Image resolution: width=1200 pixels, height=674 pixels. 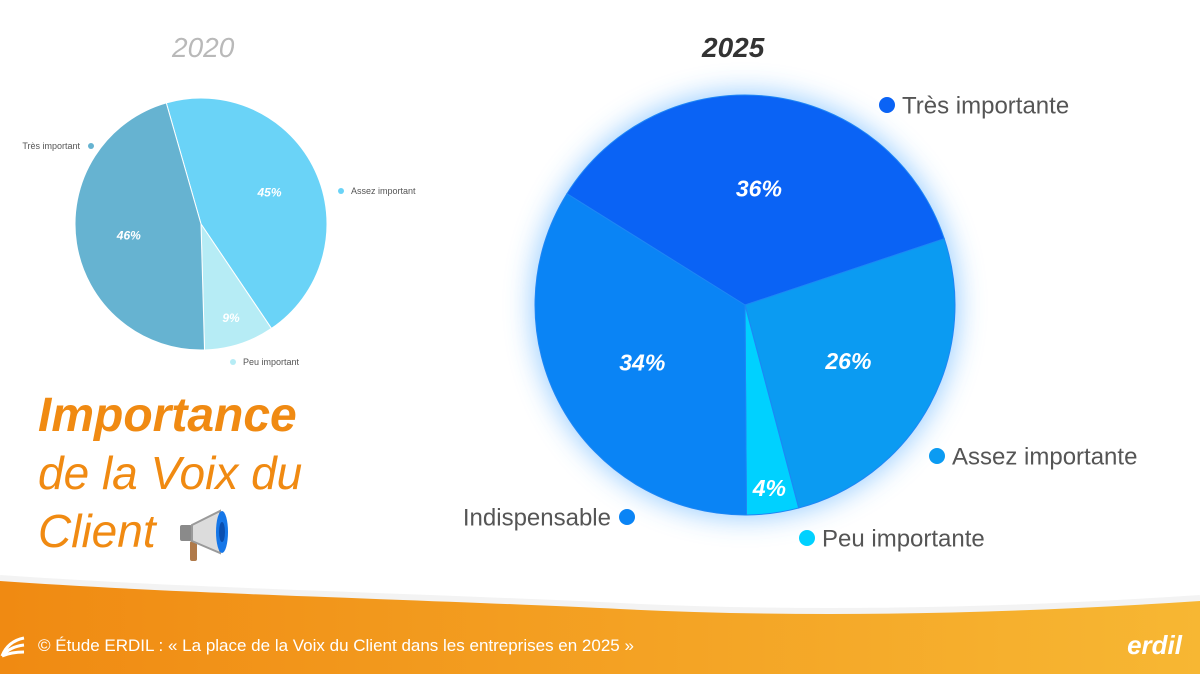 What do you see at coordinates (733, 47) in the screenshot?
I see `chart-2025-title: 2025` at bounding box center [733, 47].